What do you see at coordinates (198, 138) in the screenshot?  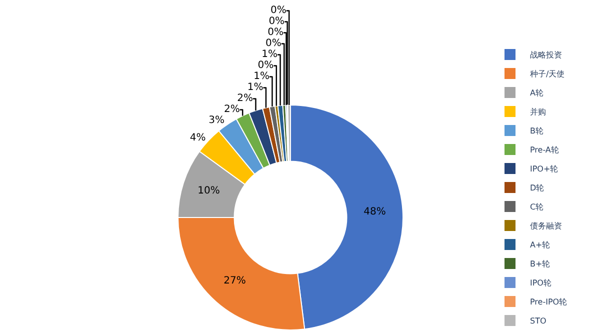 I see `data-label: 4%` at bounding box center [198, 138].